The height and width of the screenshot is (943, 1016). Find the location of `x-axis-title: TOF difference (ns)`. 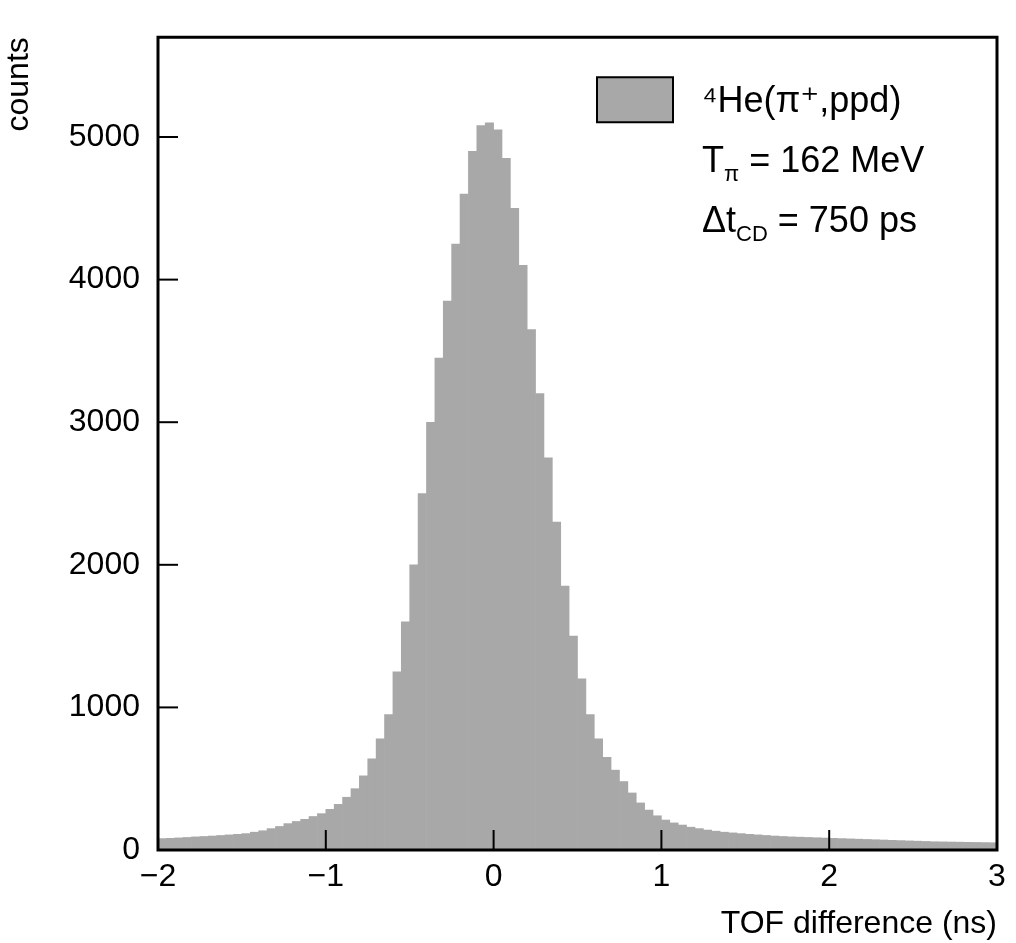

x-axis-title: TOF difference (ns) is located at coordinates (858, 921).